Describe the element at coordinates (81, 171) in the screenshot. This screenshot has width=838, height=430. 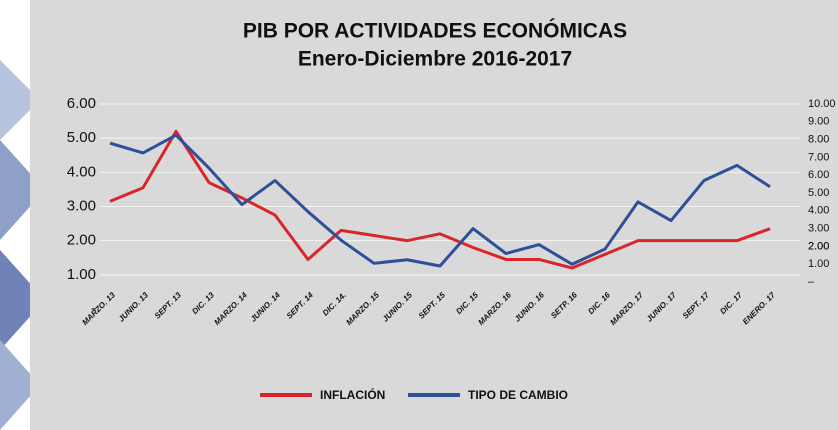
I see `y-tick-label: 4.00` at that location.